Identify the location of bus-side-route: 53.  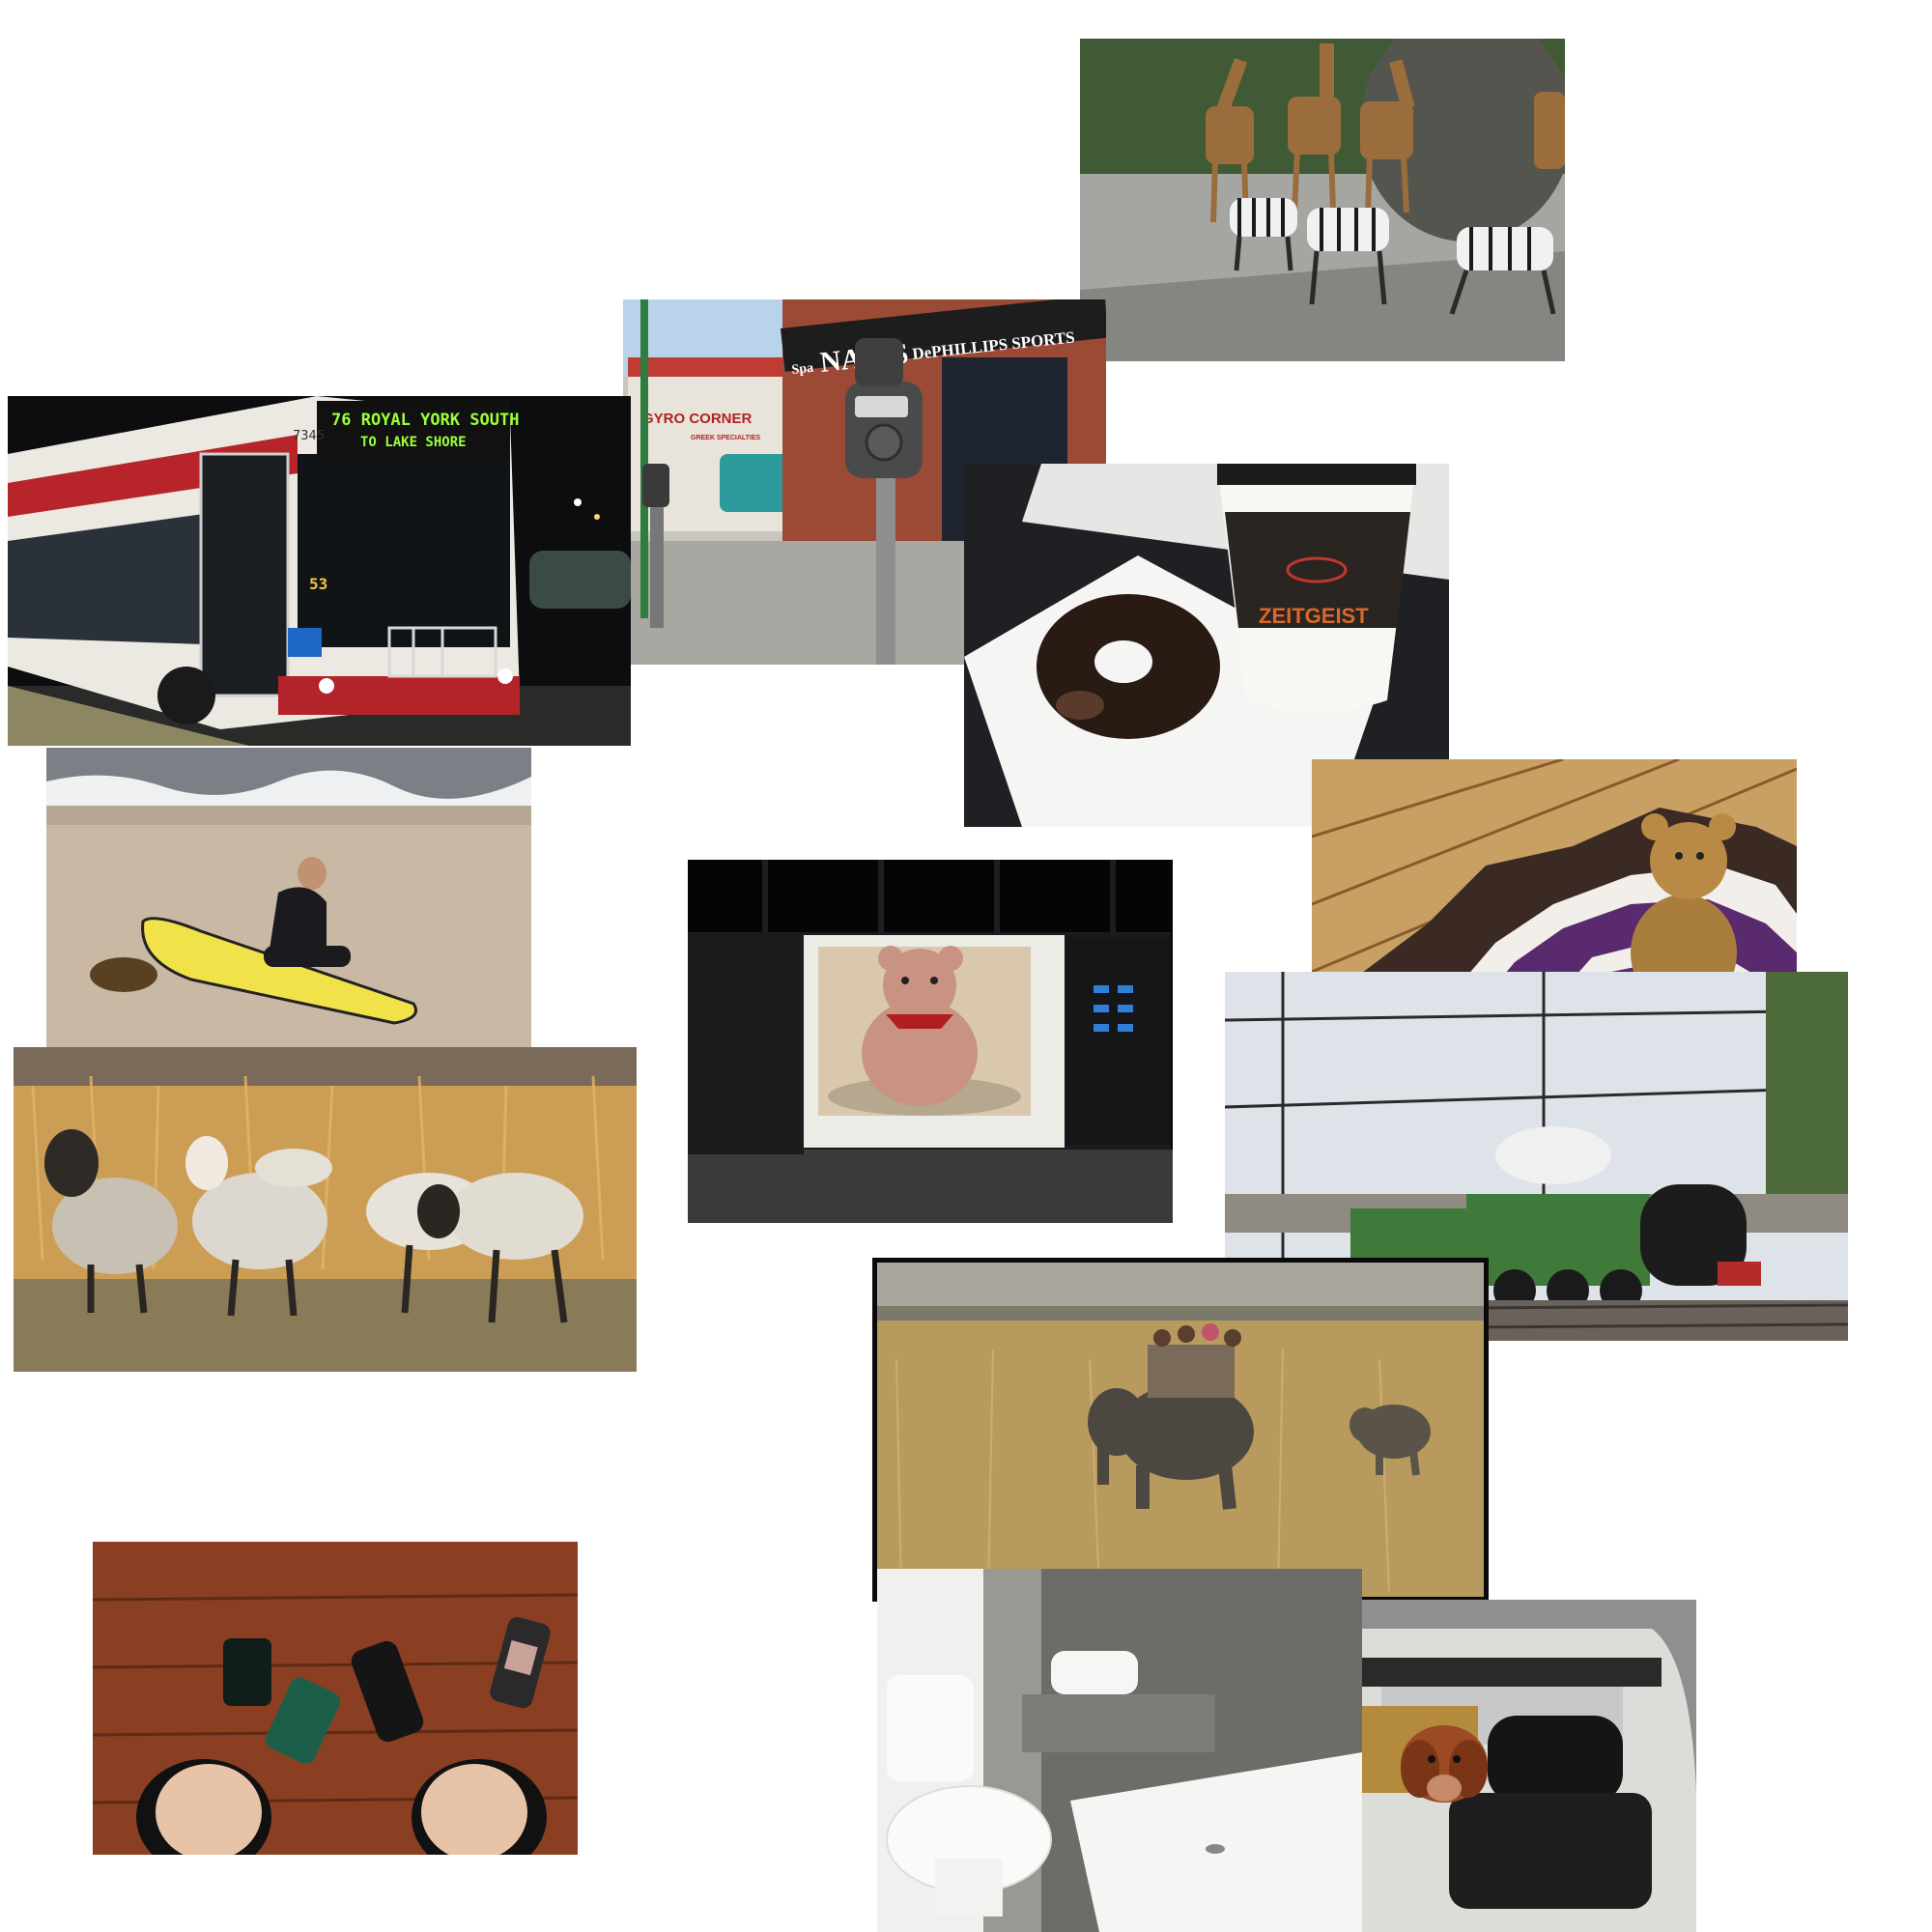
(318, 584).